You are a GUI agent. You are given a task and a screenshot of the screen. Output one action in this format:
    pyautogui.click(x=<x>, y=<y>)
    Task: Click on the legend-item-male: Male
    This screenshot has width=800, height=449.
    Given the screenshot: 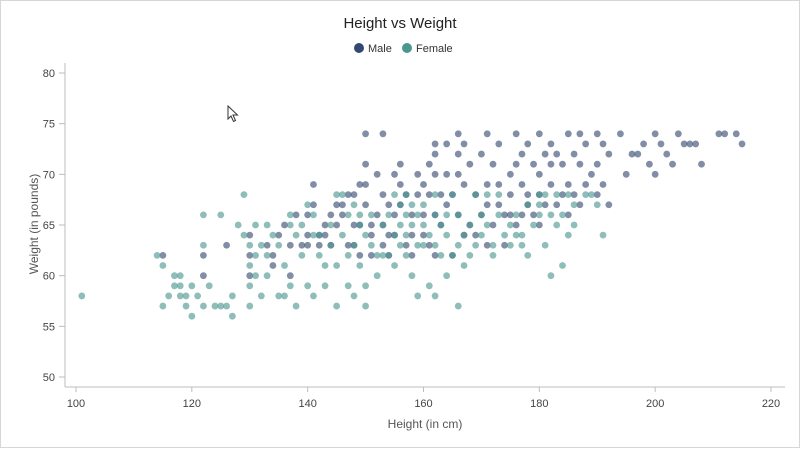 What is the action you would take?
    pyautogui.click(x=373, y=49)
    